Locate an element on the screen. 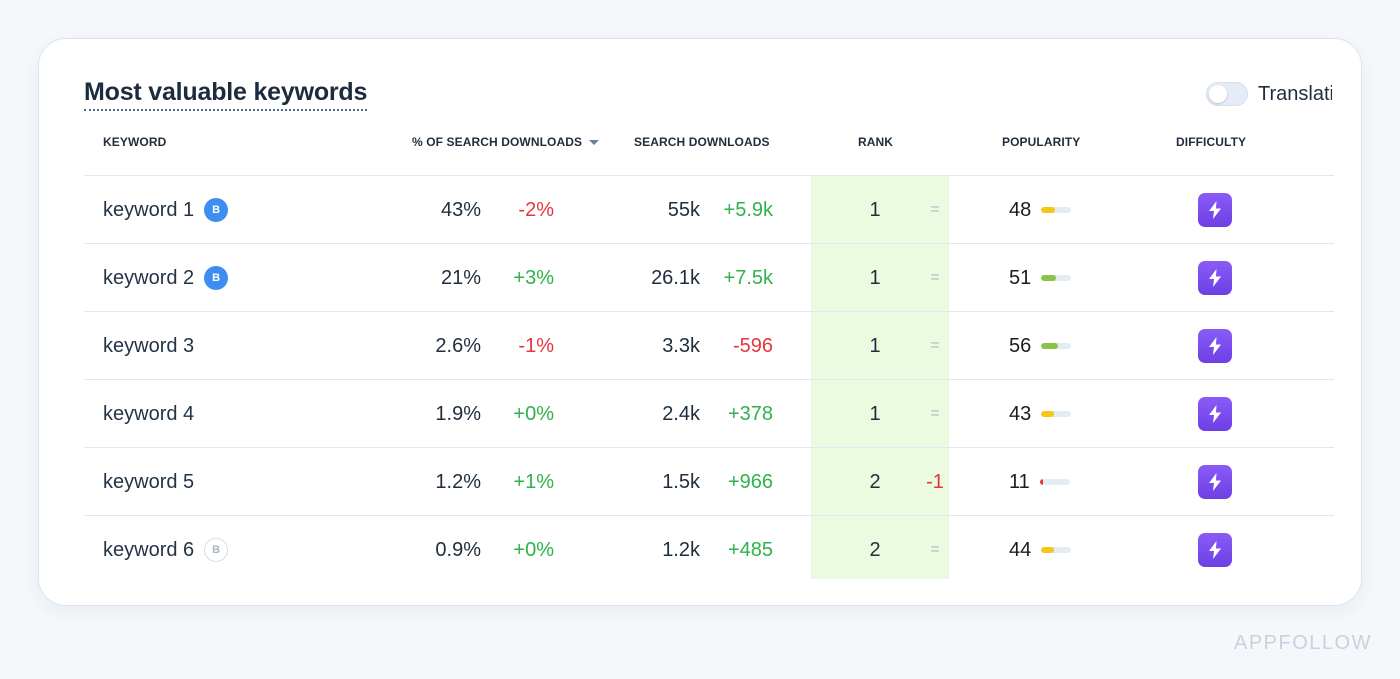 Image resolution: width=1400 pixels, height=679 pixels. downloads-value: 1.2k is located at coordinates (681, 549).